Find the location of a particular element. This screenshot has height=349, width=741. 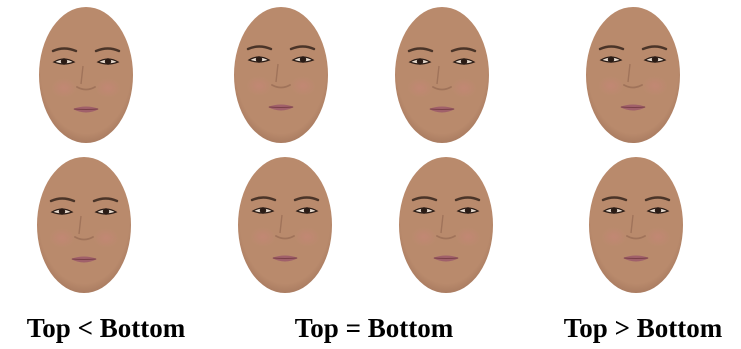

face-bottom-left is located at coordinates (84, 225).